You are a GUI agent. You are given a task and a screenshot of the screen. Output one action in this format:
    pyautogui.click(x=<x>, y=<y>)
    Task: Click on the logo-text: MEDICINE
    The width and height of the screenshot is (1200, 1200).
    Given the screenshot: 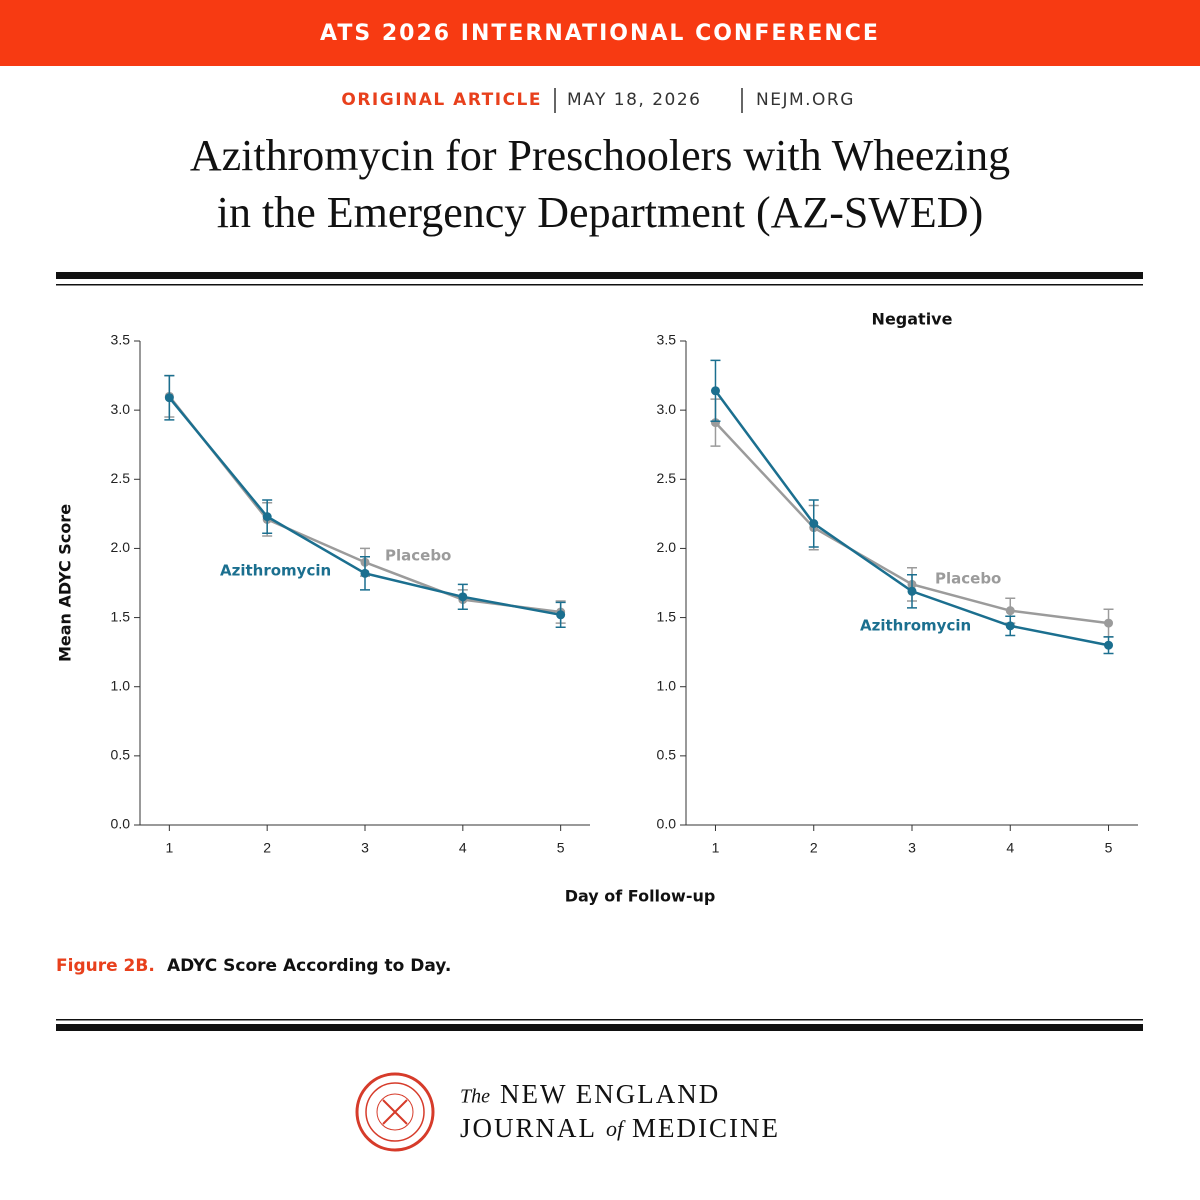 What is the action you would take?
    pyautogui.click(x=706, y=1128)
    